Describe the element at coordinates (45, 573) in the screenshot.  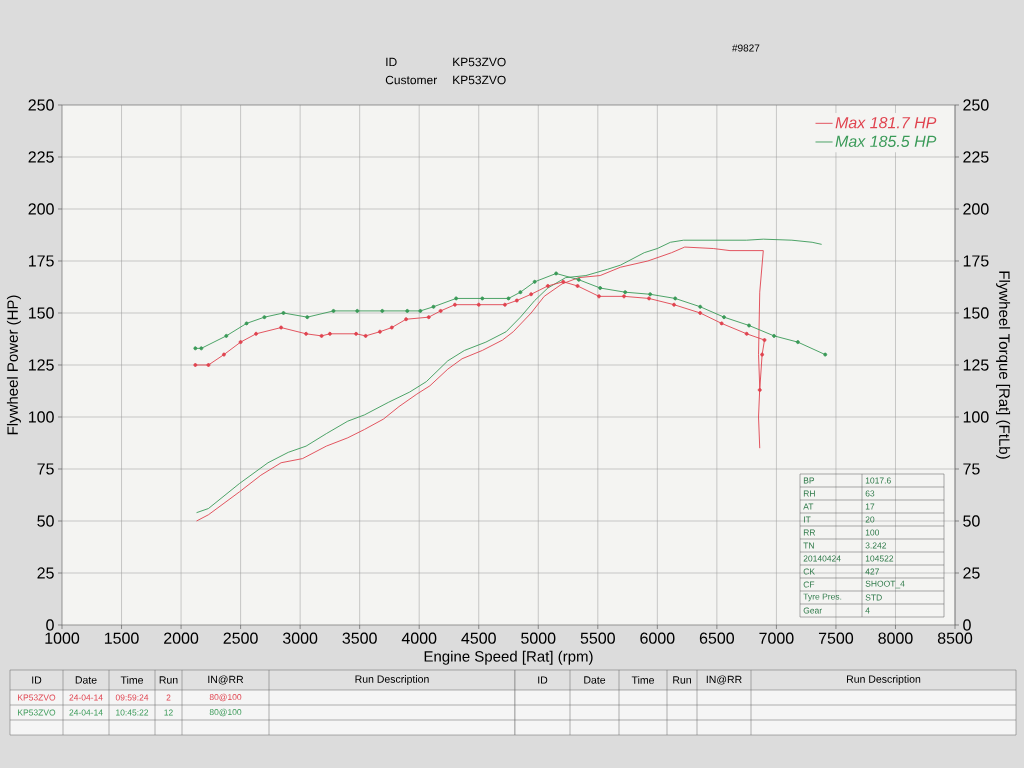
I see `y-tick-label: 25` at that location.